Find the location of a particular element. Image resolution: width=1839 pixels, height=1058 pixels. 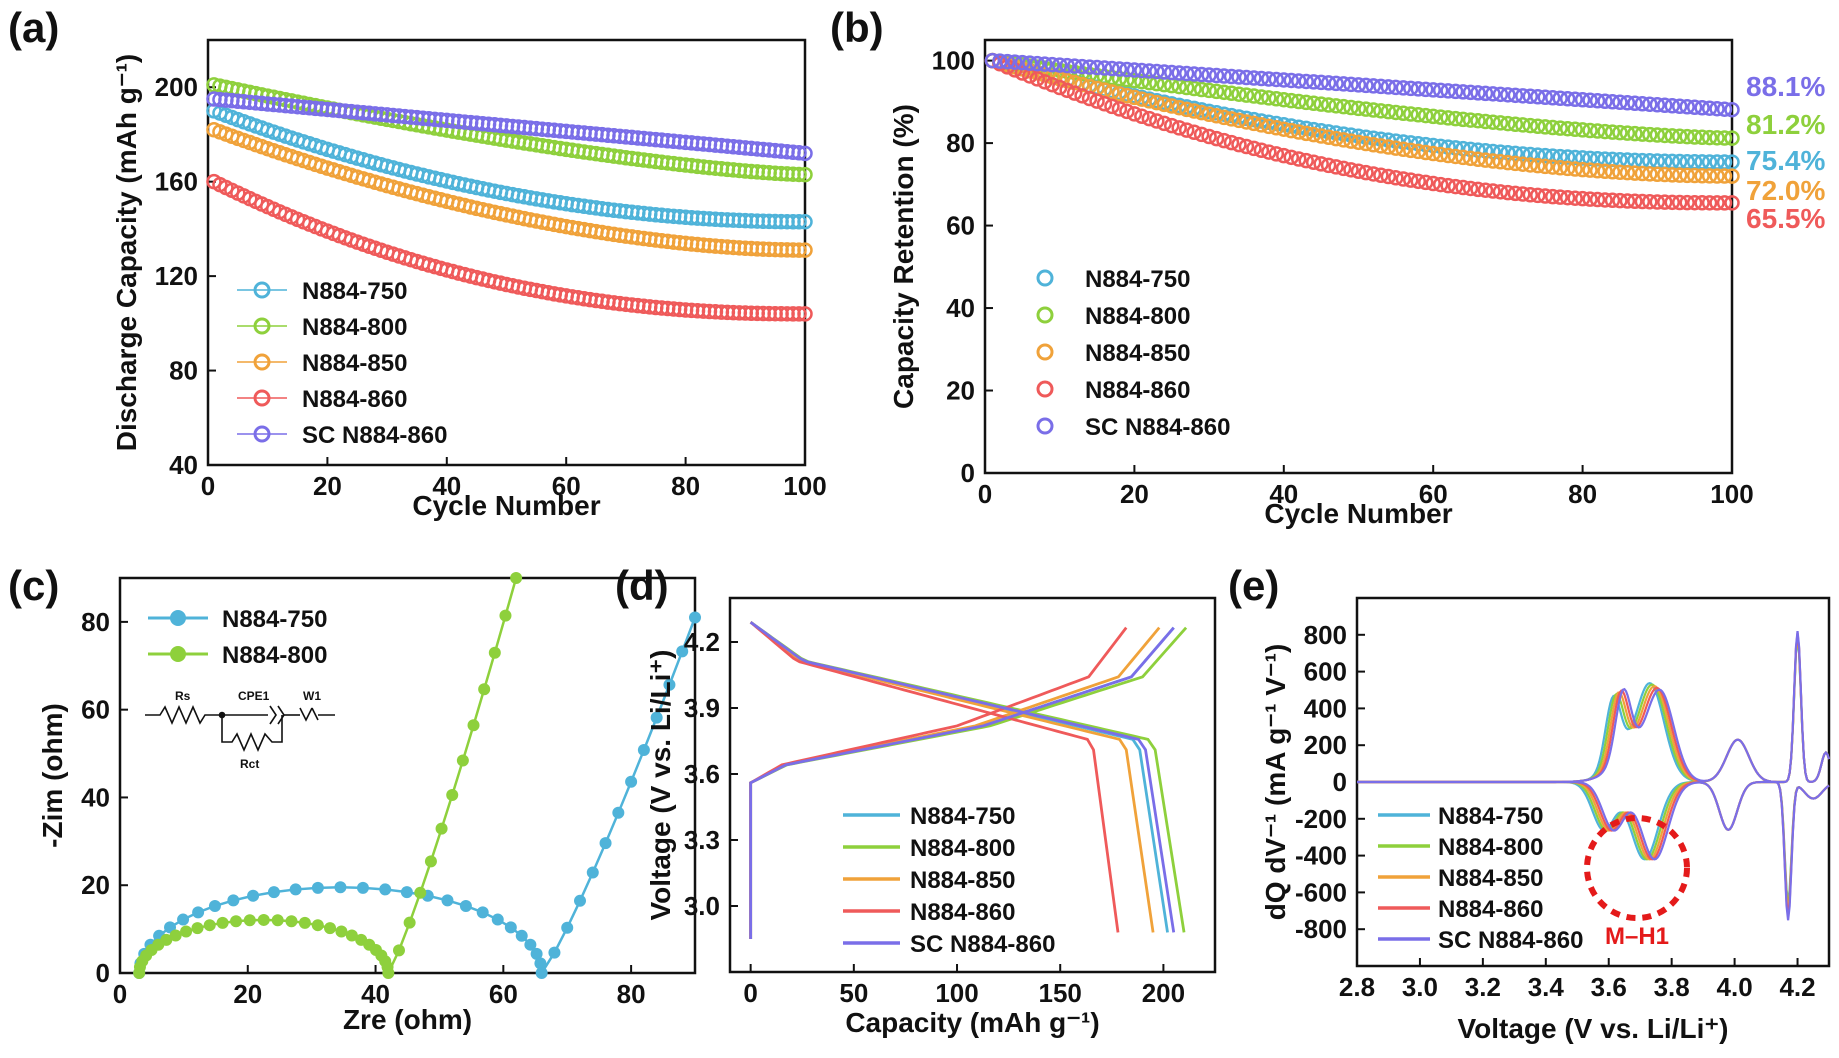

y-tick-label: 200 is located at coordinates (176, 87).